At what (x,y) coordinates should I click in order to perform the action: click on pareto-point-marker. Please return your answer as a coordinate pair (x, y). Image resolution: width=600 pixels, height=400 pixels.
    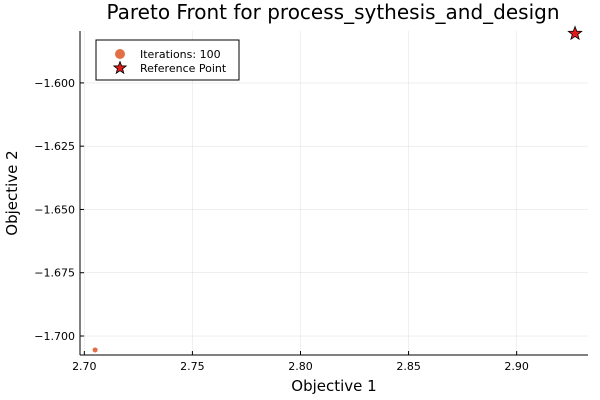
    Looking at the image, I should click on (95, 350).